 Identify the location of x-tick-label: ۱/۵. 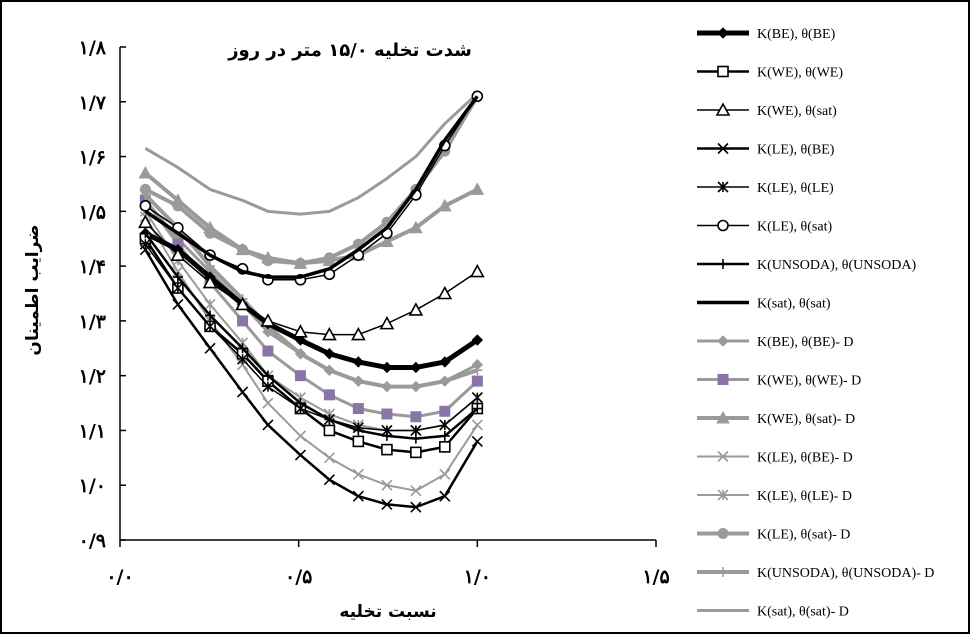
(655, 577).